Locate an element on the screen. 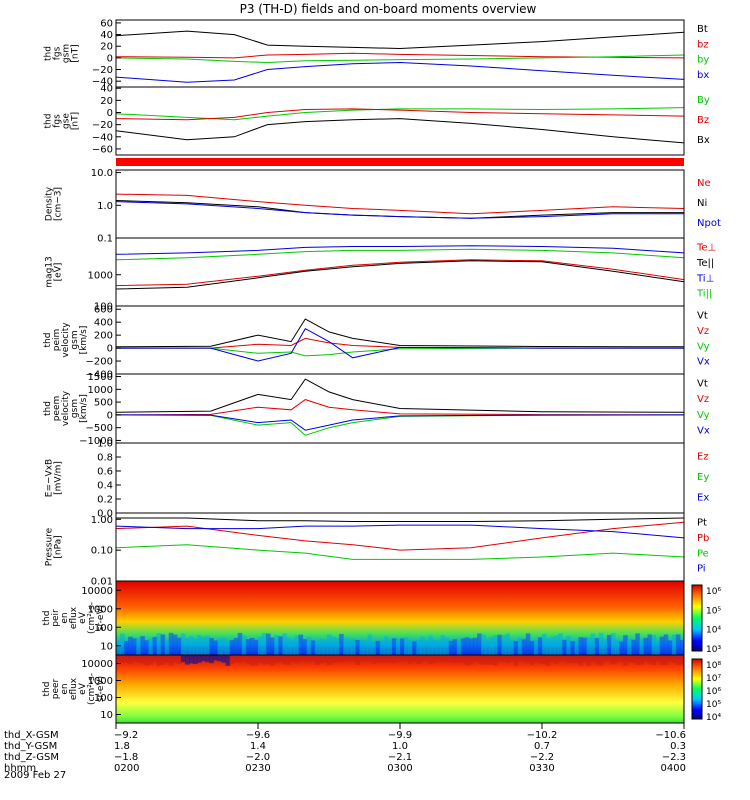 The height and width of the screenshot is (800, 750). legend-pressure-Pt: Pt is located at coordinates (702, 522).